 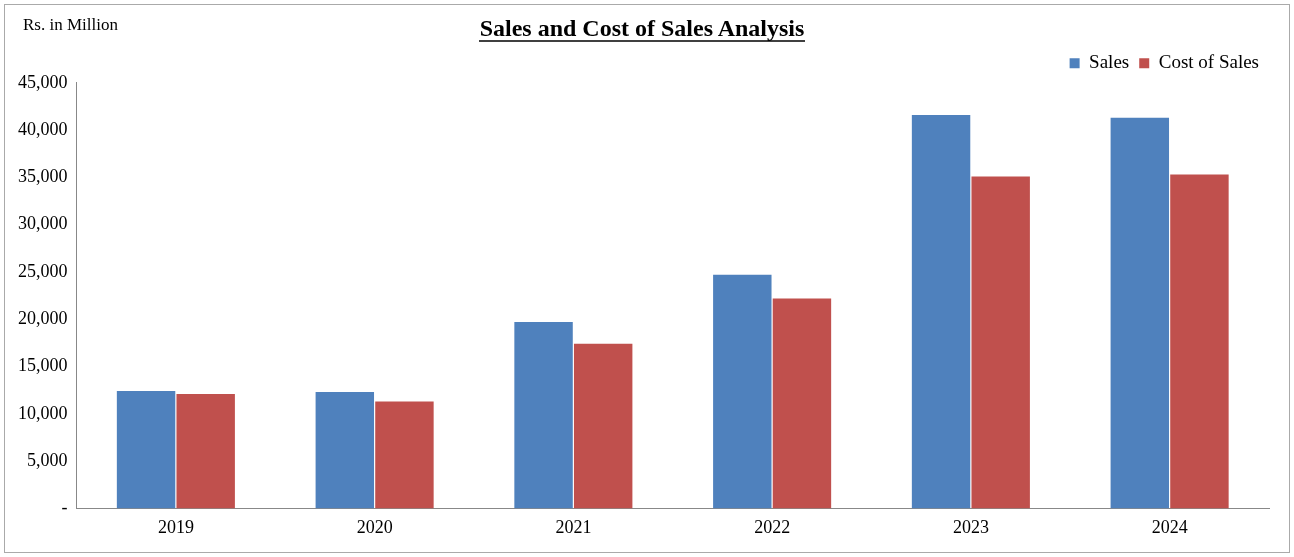 I want to click on x-tick-label: 2021, so click(x=573, y=526).